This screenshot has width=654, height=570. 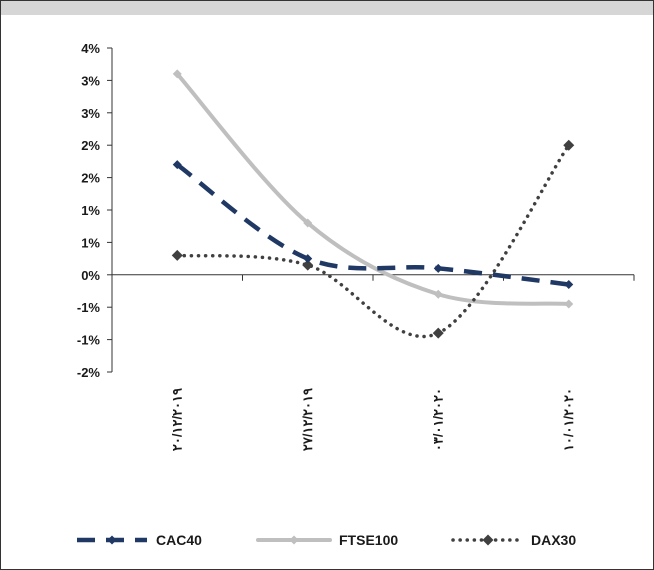 What do you see at coordinates (568, 419) in the screenshot?
I see `x-tick-label: ١٠/٠١/٢٠٢٠` at bounding box center [568, 419].